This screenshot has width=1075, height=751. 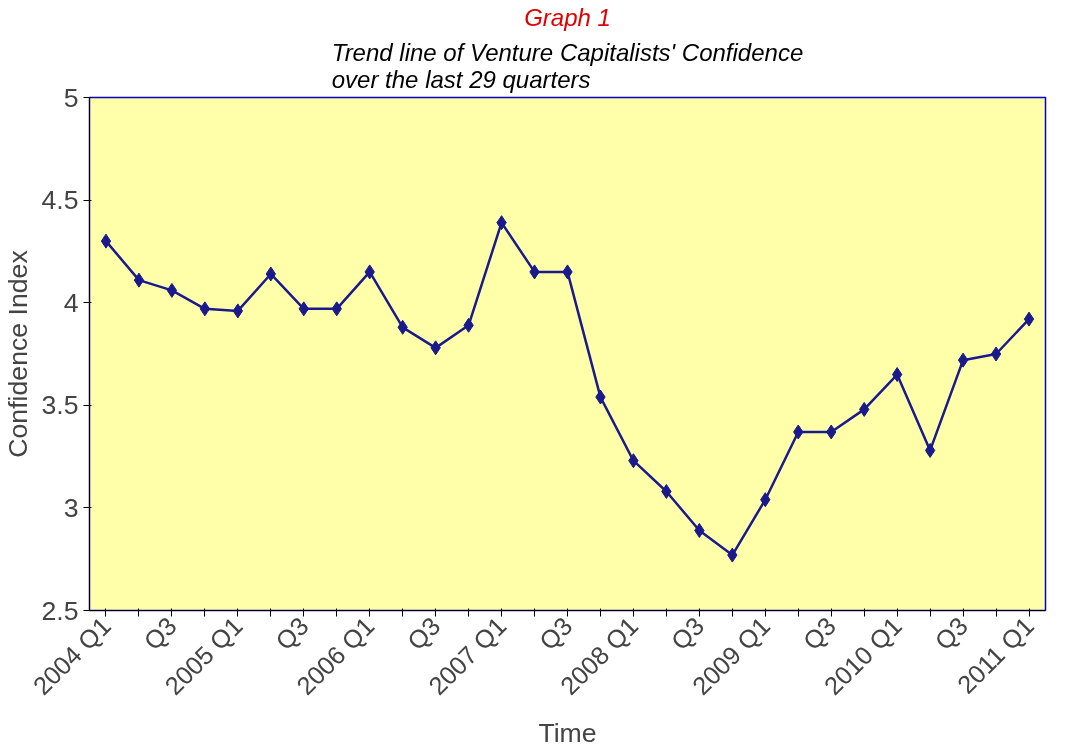 What do you see at coordinates (567, 65) in the screenshot?
I see `chart-subtitle: Trend line of Venture Capitalists' Confidence over the last 29 quarters` at bounding box center [567, 65].